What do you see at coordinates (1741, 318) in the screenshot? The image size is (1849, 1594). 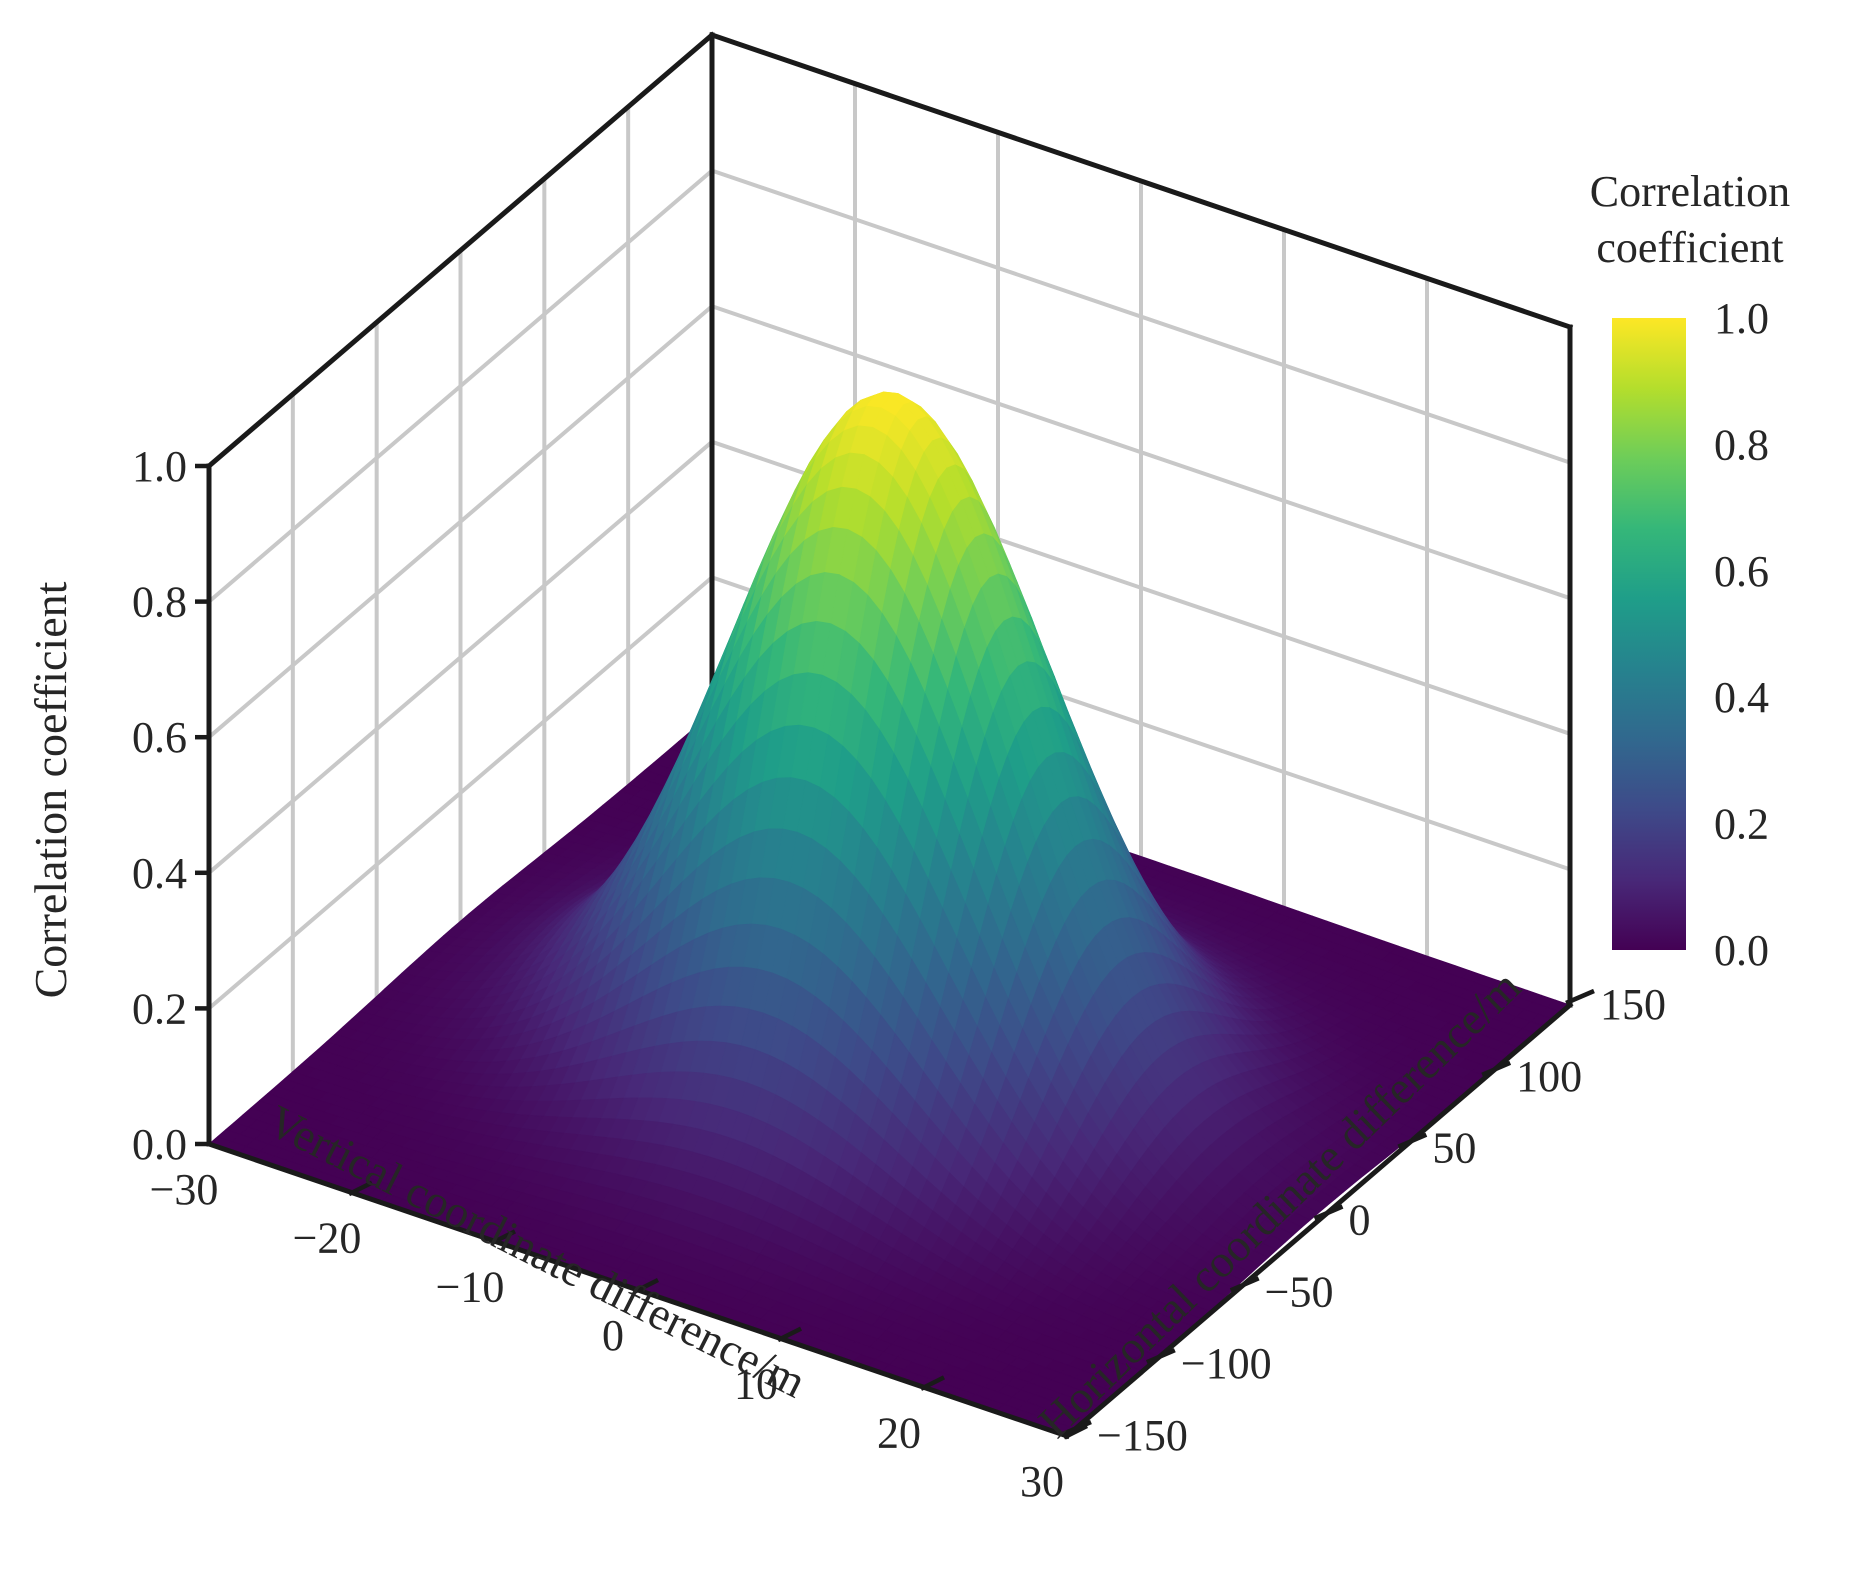 I see `colorbar-tick-label: 1.0` at bounding box center [1741, 318].